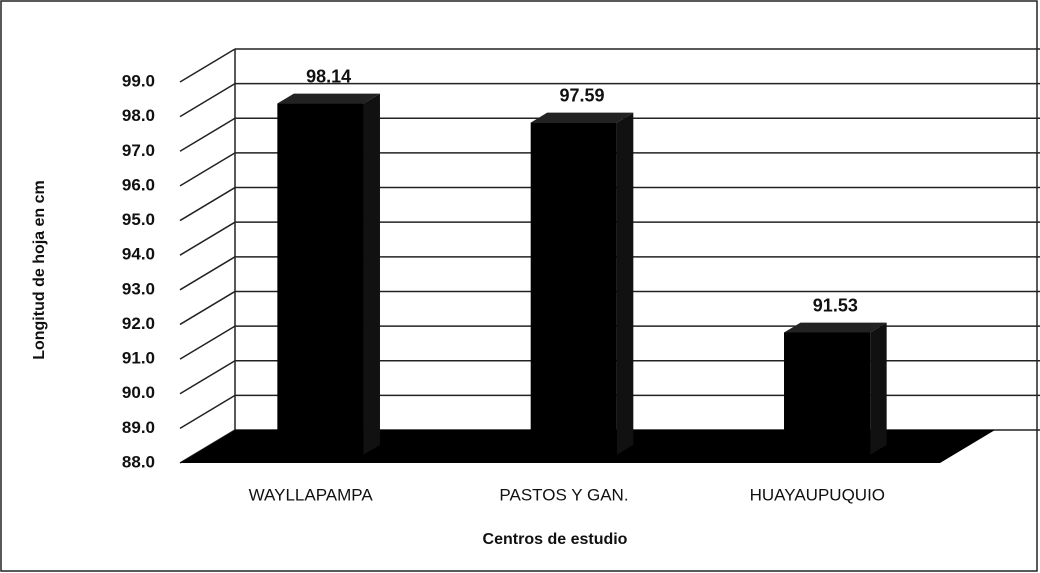  I want to click on y-tick-label: 99.0, so click(138, 80).